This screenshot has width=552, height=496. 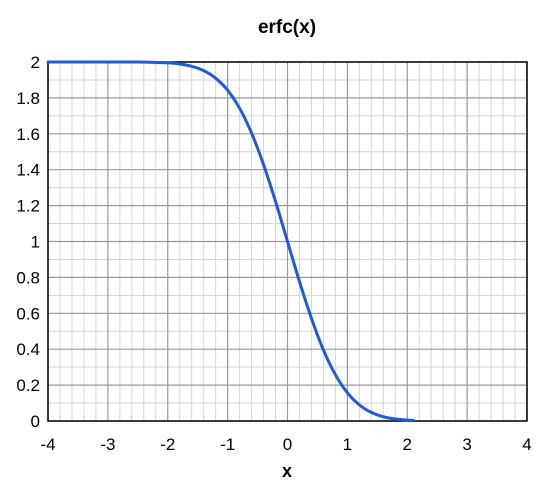 What do you see at coordinates (107, 444) in the screenshot?
I see `x-tick-label: -3` at bounding box center [107, 444].